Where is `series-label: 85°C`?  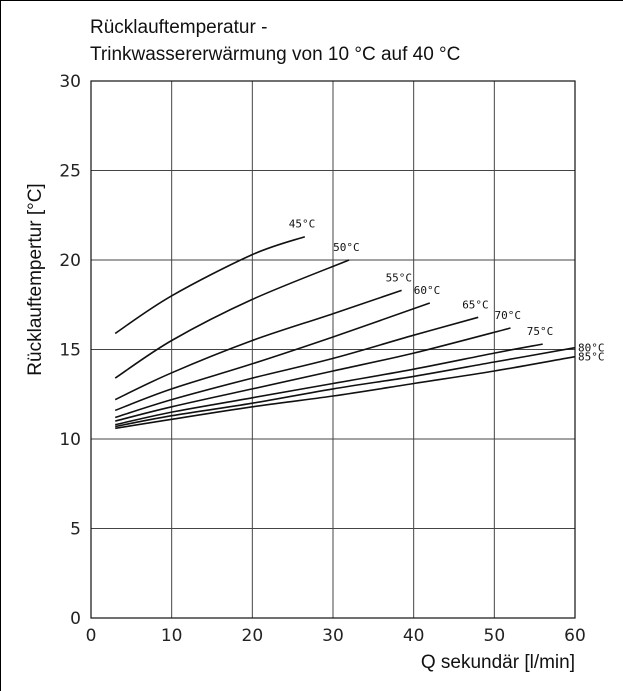
series-label: 85°C is located at coordinates (591, 357).